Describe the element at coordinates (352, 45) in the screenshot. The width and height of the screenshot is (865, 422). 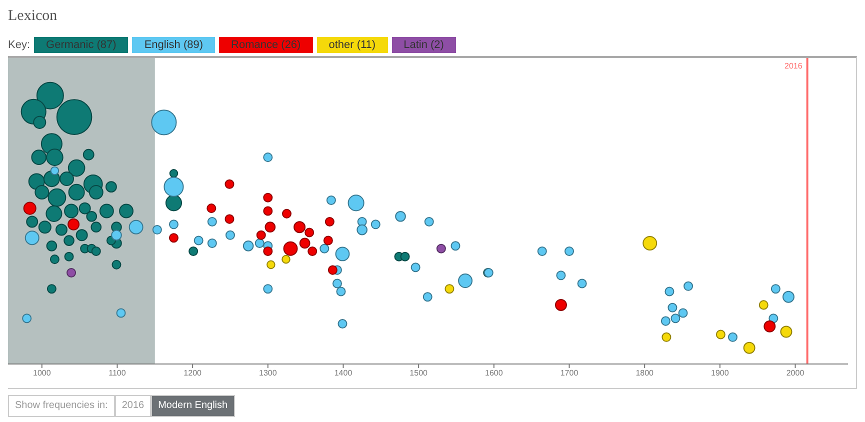
I see `text: other (11)` at that location.